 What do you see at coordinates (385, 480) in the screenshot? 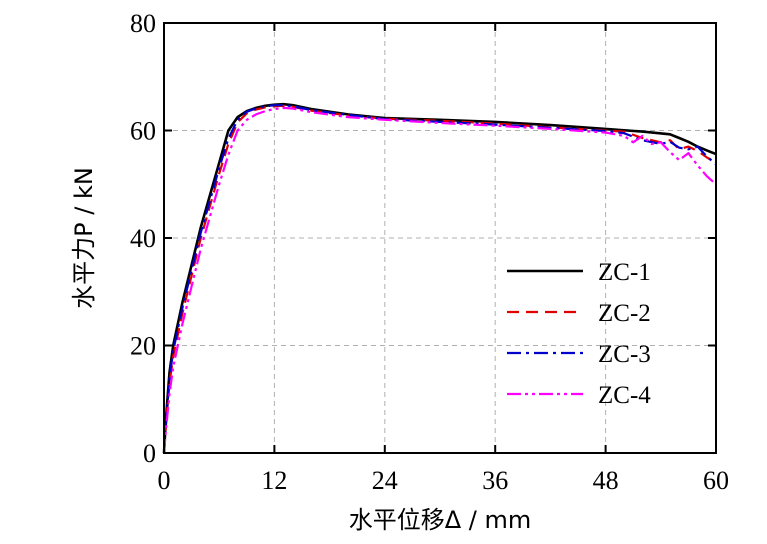
I see `x-tick-label: 24` at bounding box center [385, 480].